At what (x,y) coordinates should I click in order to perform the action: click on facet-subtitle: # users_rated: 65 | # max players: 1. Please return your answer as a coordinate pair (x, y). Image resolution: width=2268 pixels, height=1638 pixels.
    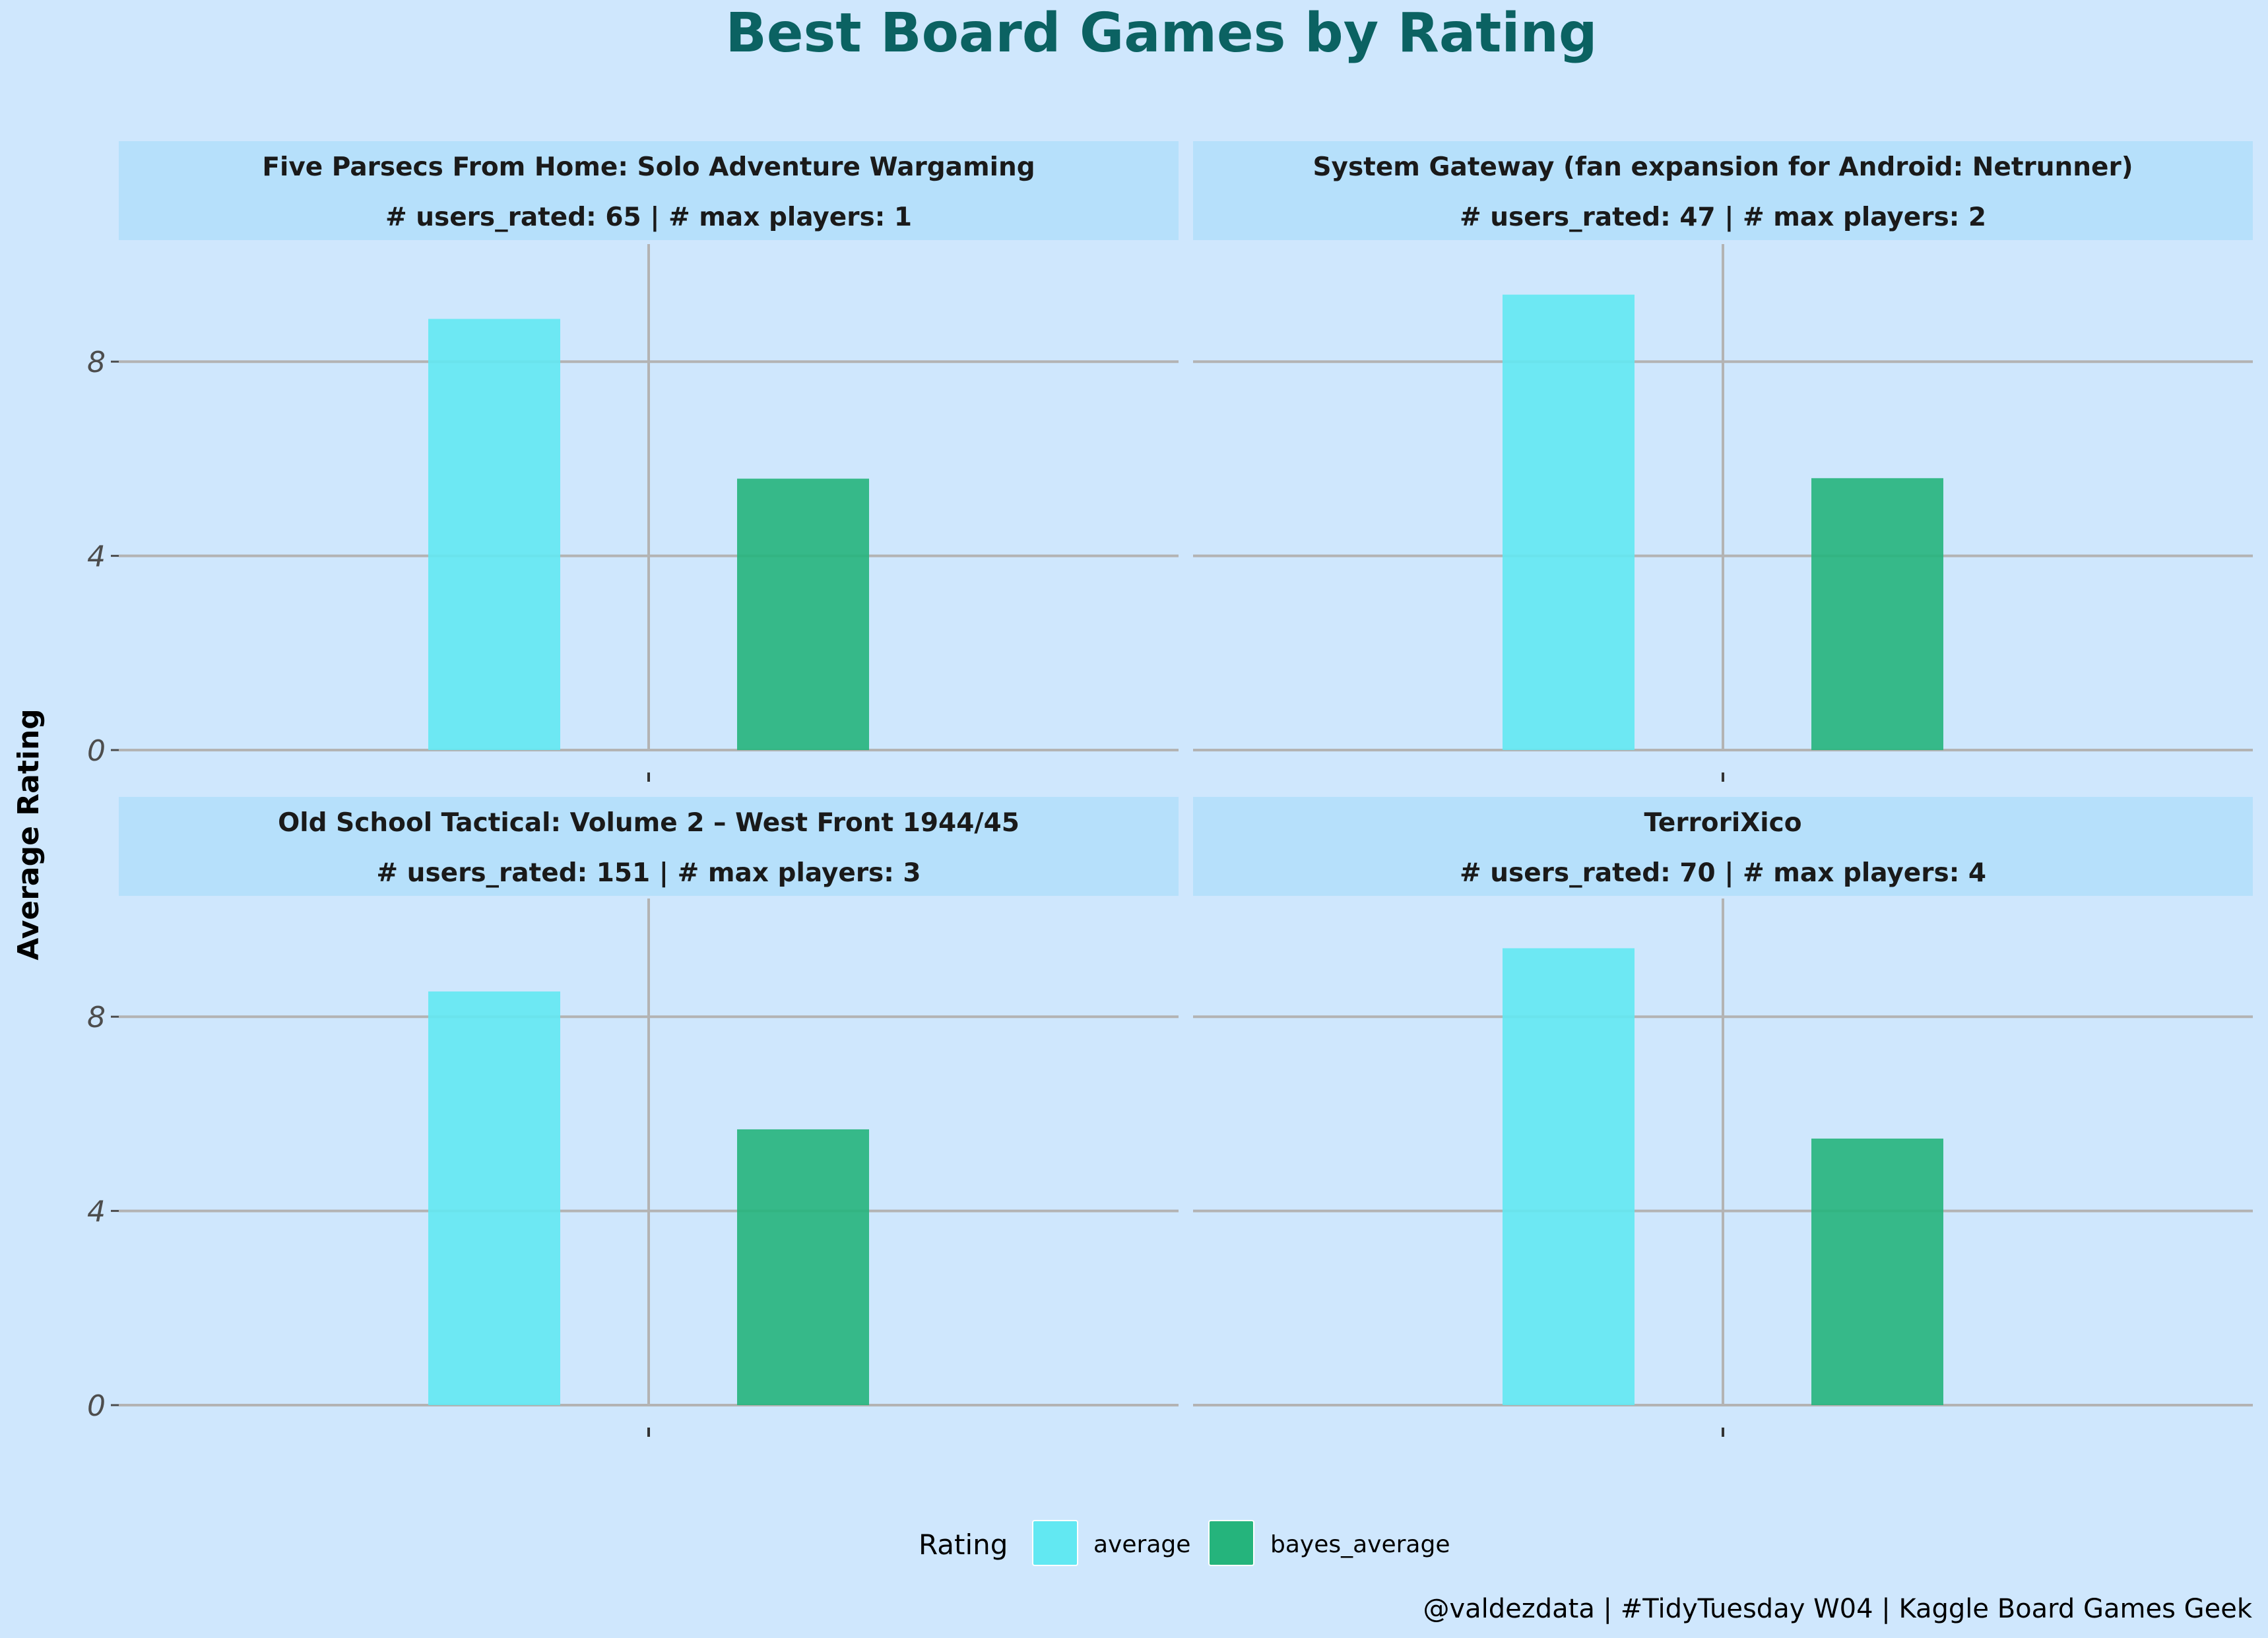
    Looking at the image, I should click on (649, 218).